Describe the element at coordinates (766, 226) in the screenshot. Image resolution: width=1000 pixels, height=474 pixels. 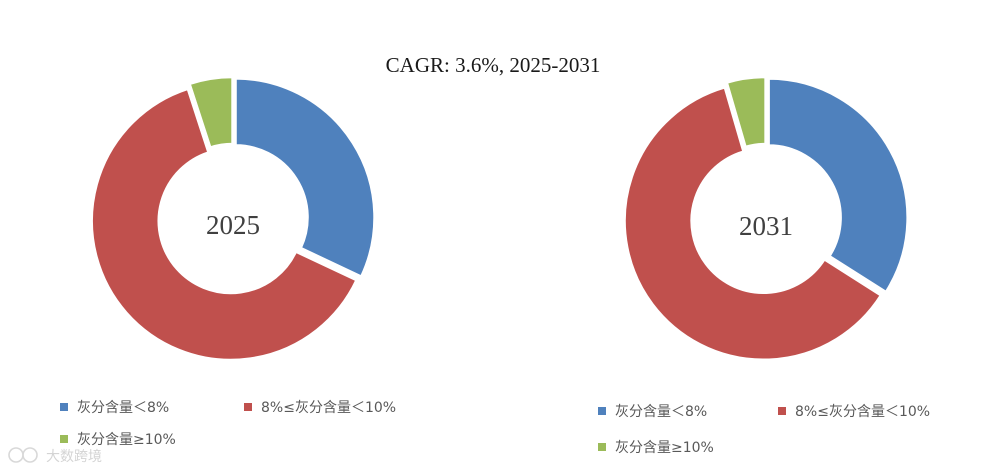
I see `center-label-2031: 2031` at that location.